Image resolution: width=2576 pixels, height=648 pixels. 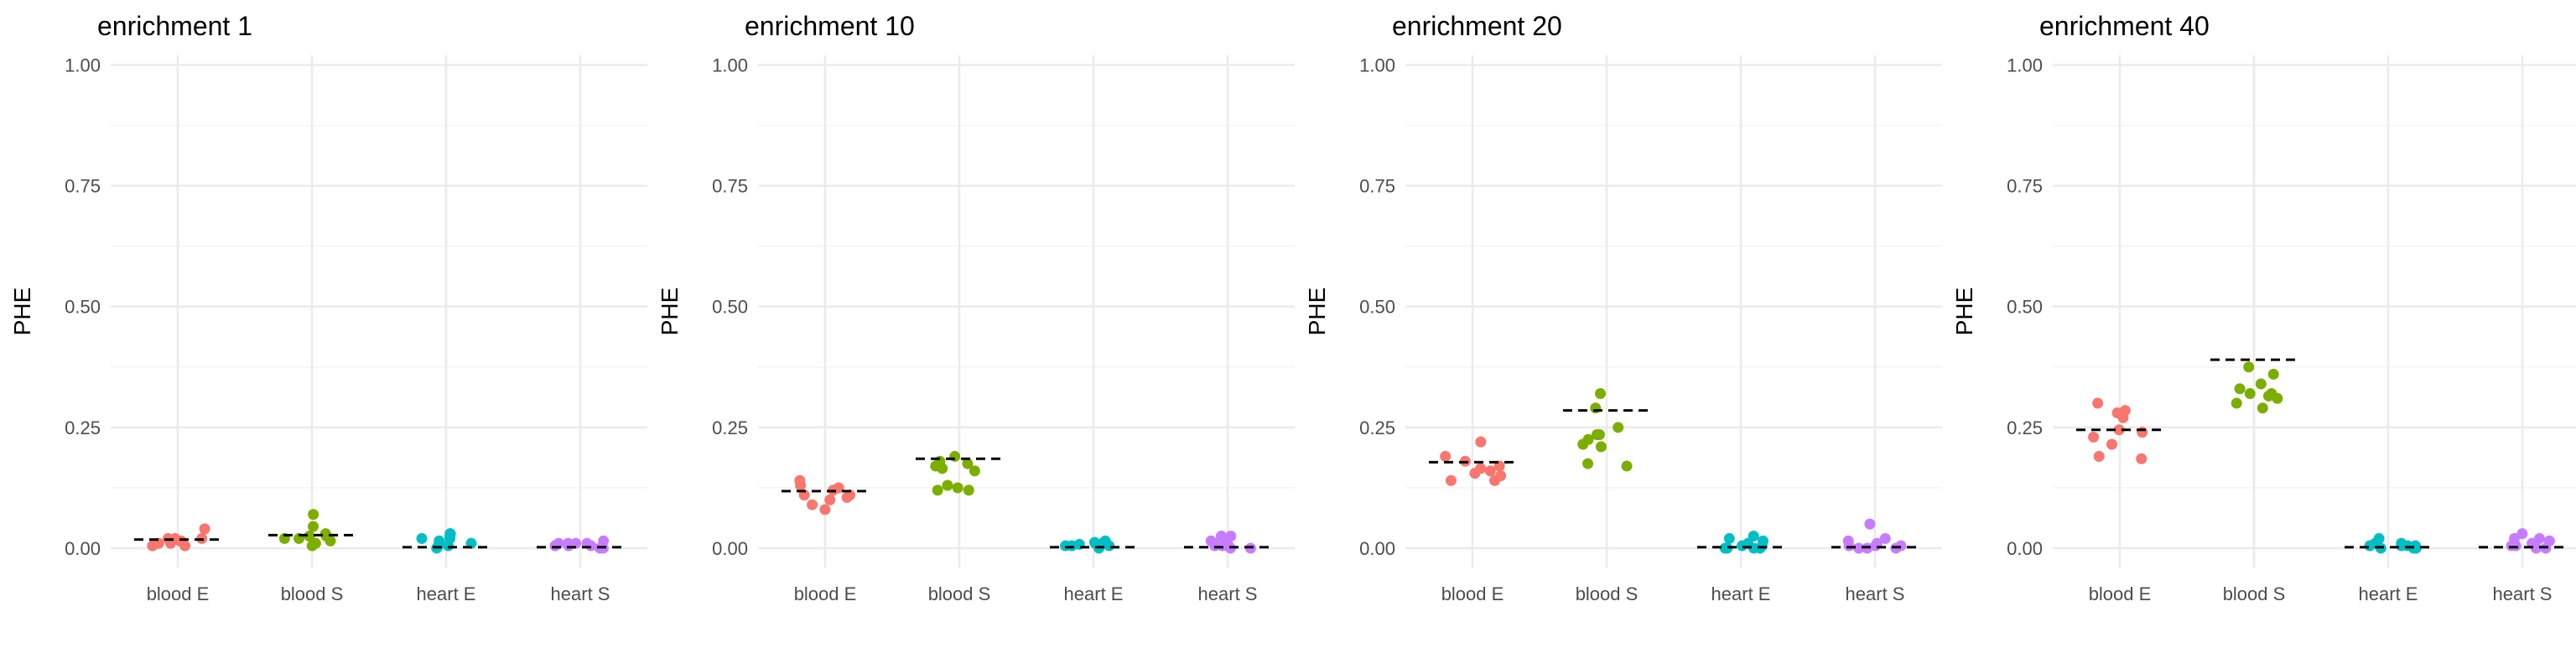 I want to click on panel-title: enrichment 20, so click(x=1477, y=26).